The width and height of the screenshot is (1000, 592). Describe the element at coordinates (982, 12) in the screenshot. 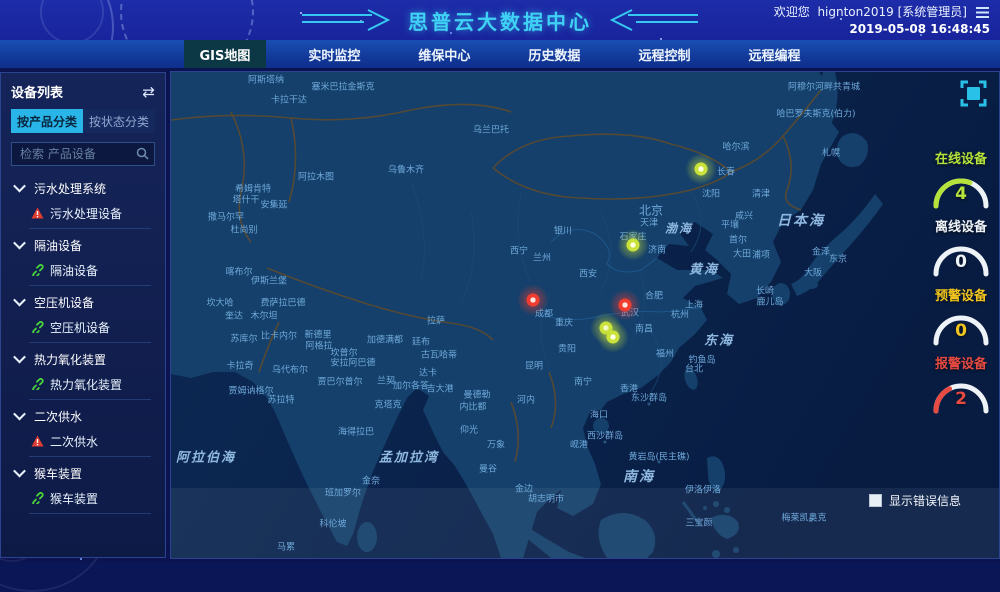

I see `menu-icon` at that location.